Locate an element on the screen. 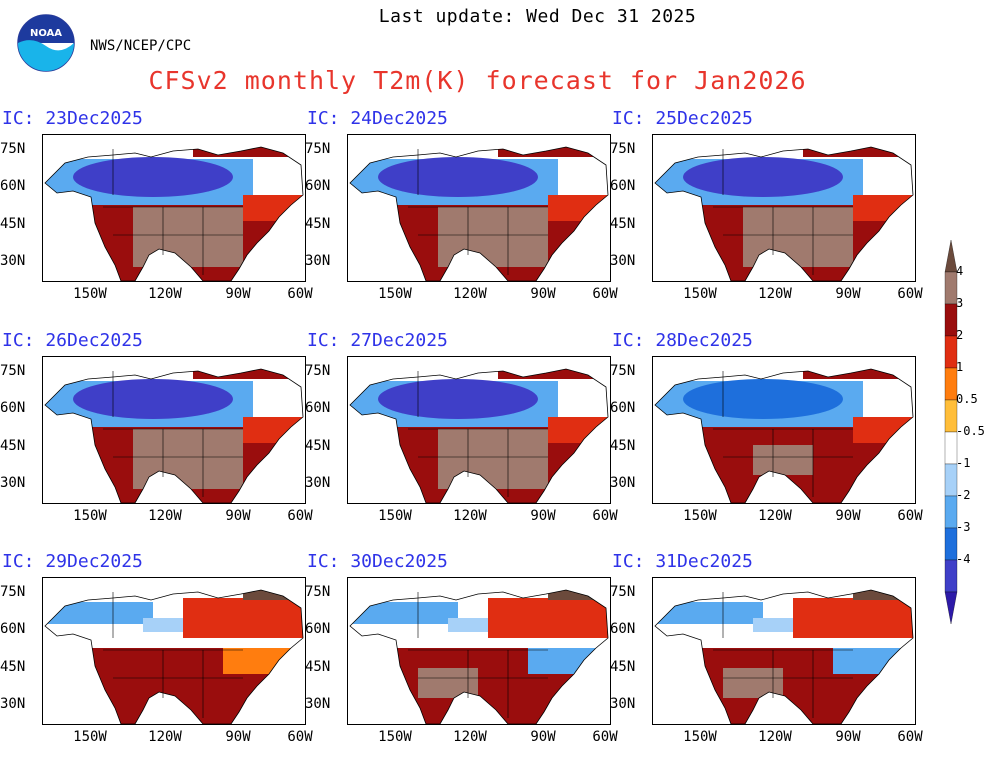  panel-ic-label: IC: 28Dec2025 is located at coordinates (682, 340).